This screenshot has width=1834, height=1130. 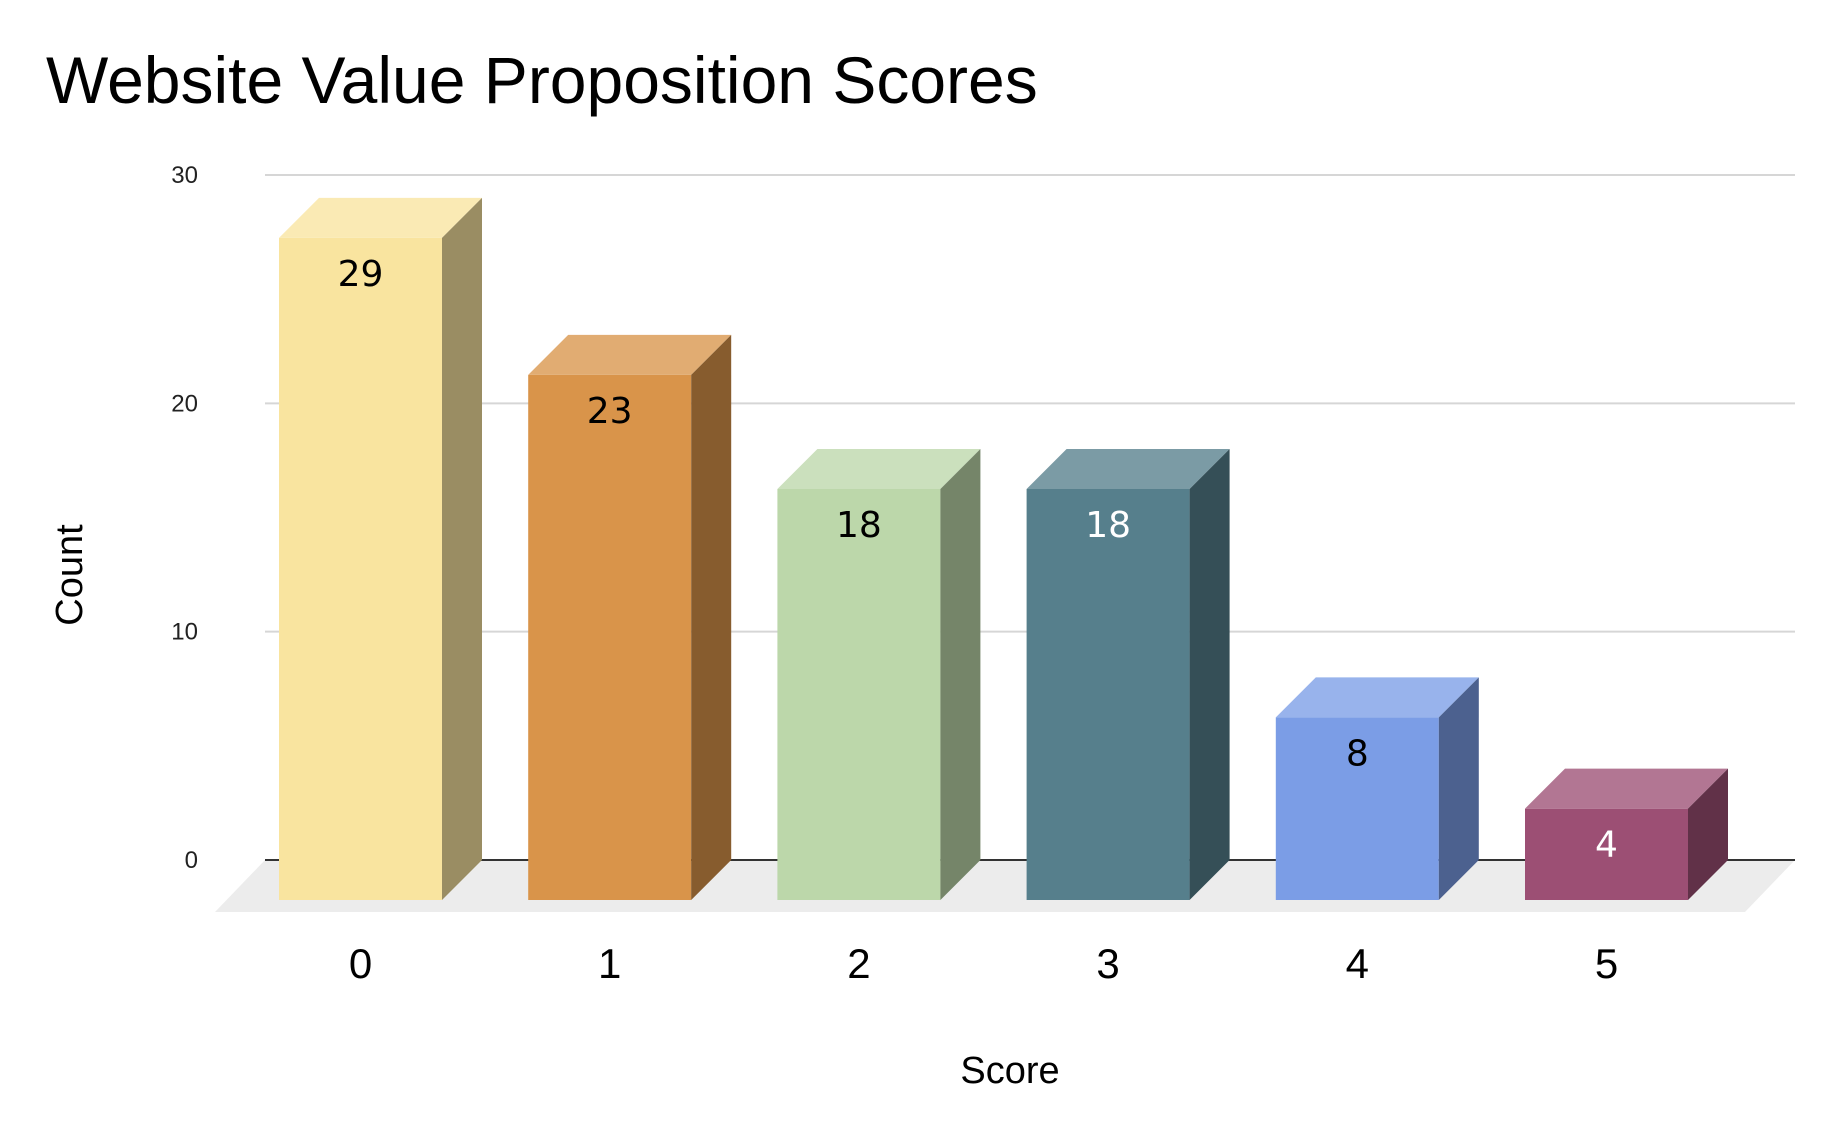 I want to click on x-axis-label: Score, so click(x=1009, y=1071).